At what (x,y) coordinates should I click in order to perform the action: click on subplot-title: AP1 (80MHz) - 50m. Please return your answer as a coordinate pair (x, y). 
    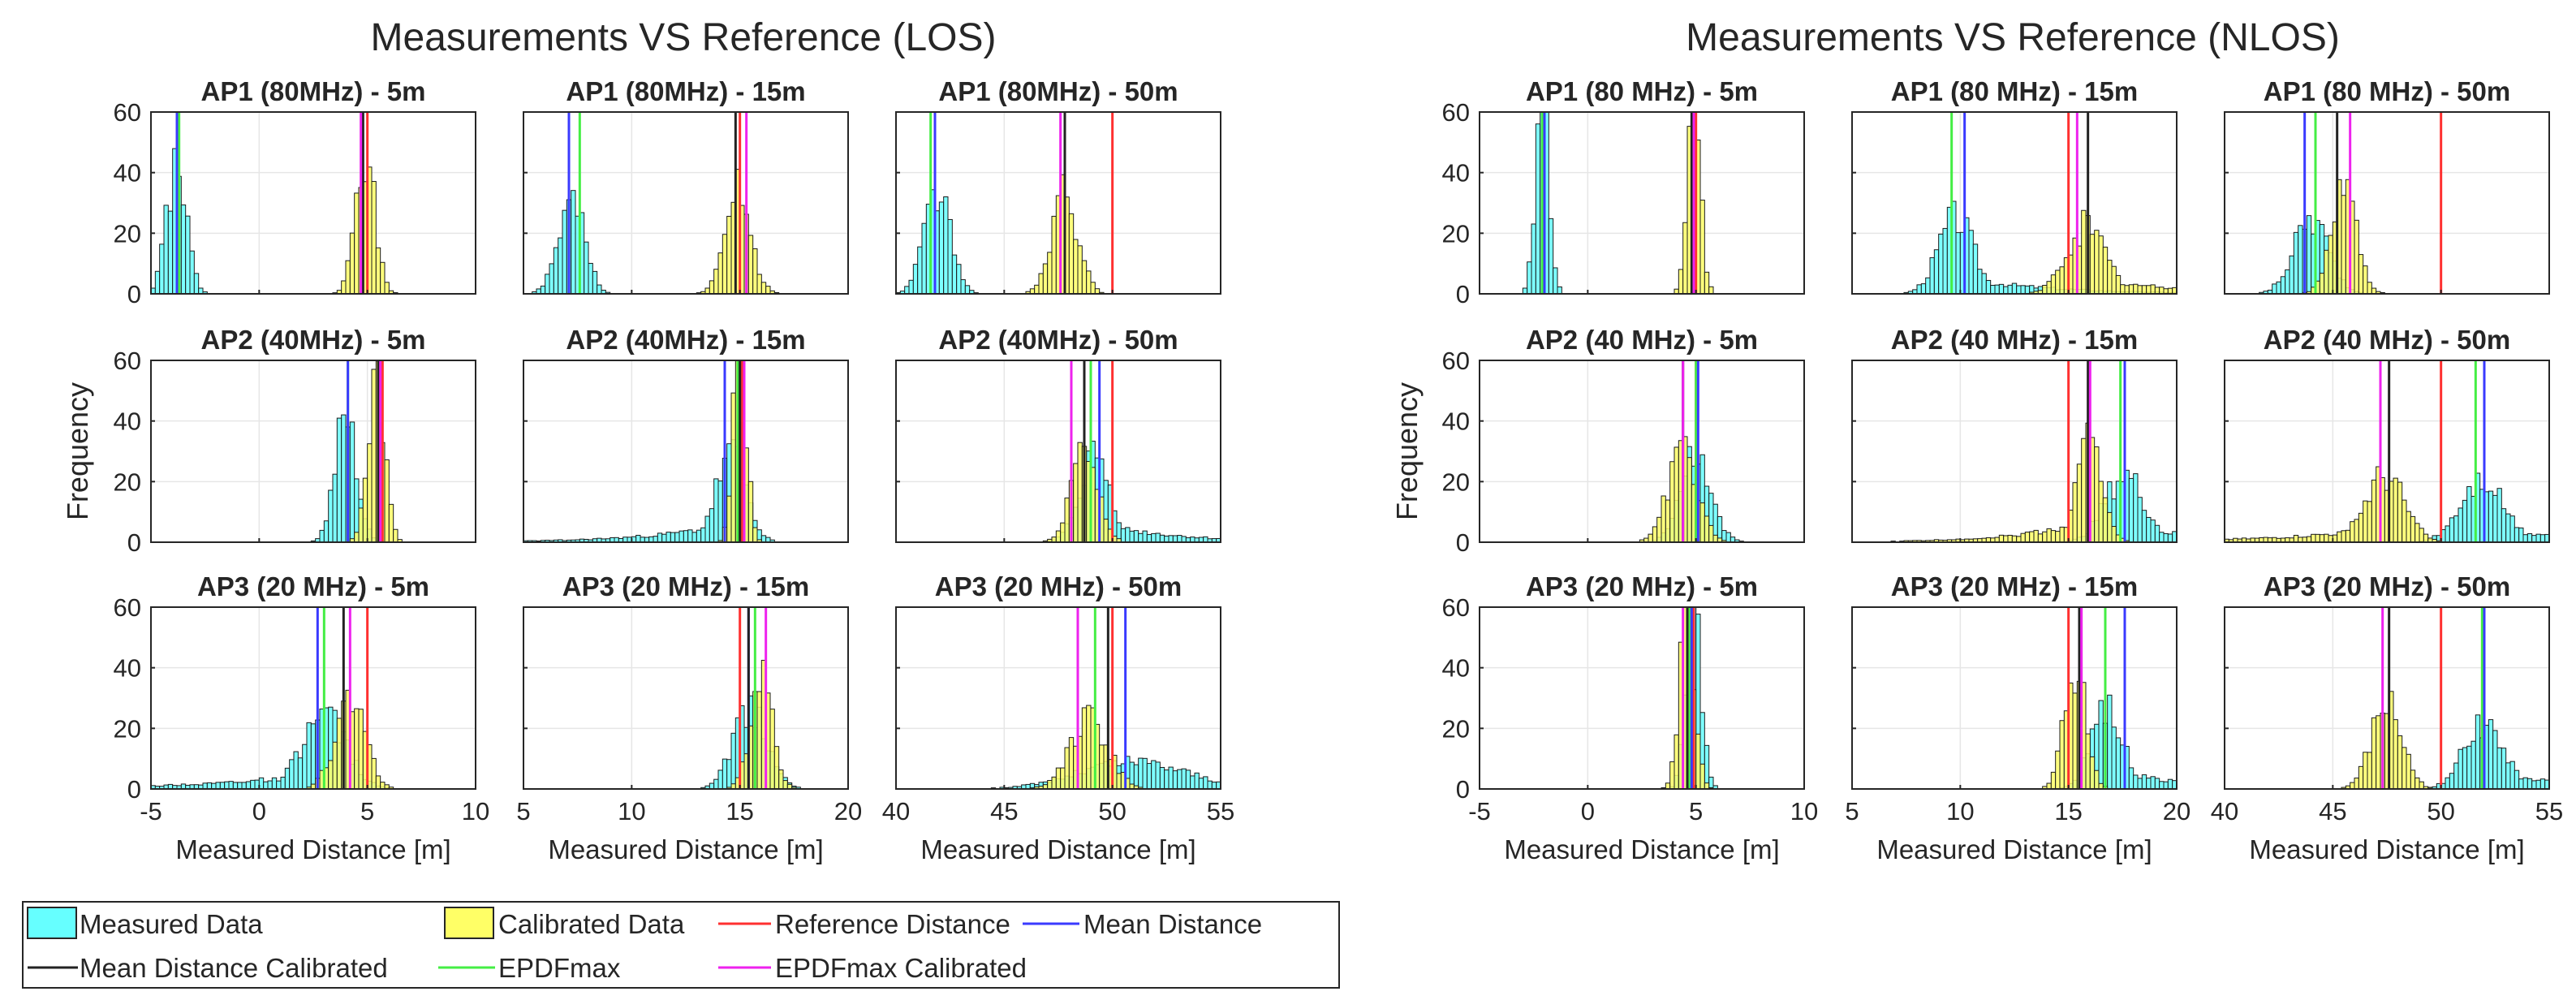
    Looking at the image, I should click on (1058, 91).